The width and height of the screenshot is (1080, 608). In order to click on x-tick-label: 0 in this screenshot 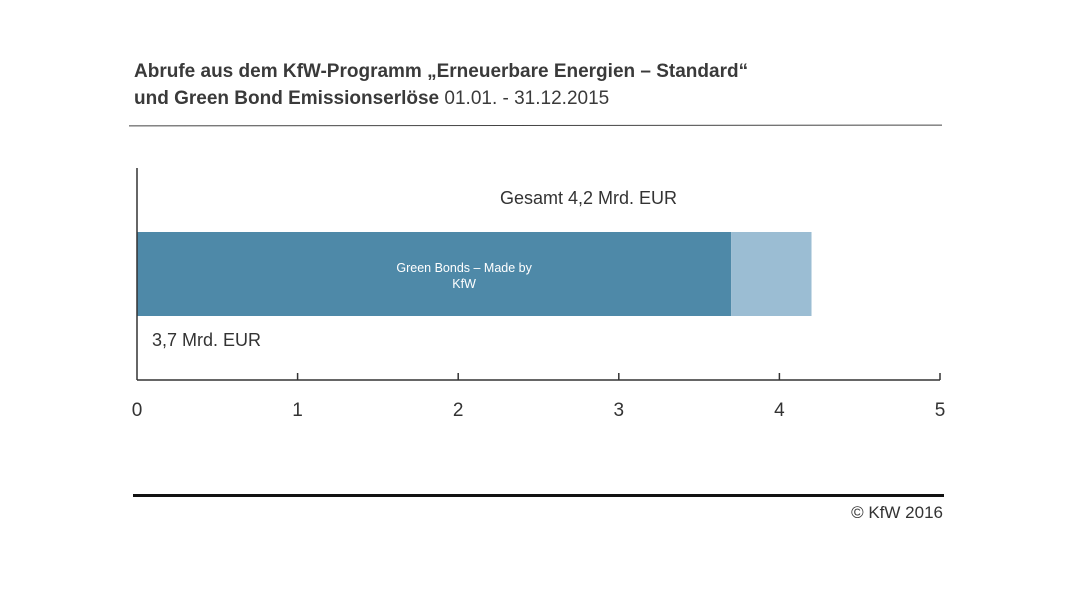, I will do `click(137, 410)`.